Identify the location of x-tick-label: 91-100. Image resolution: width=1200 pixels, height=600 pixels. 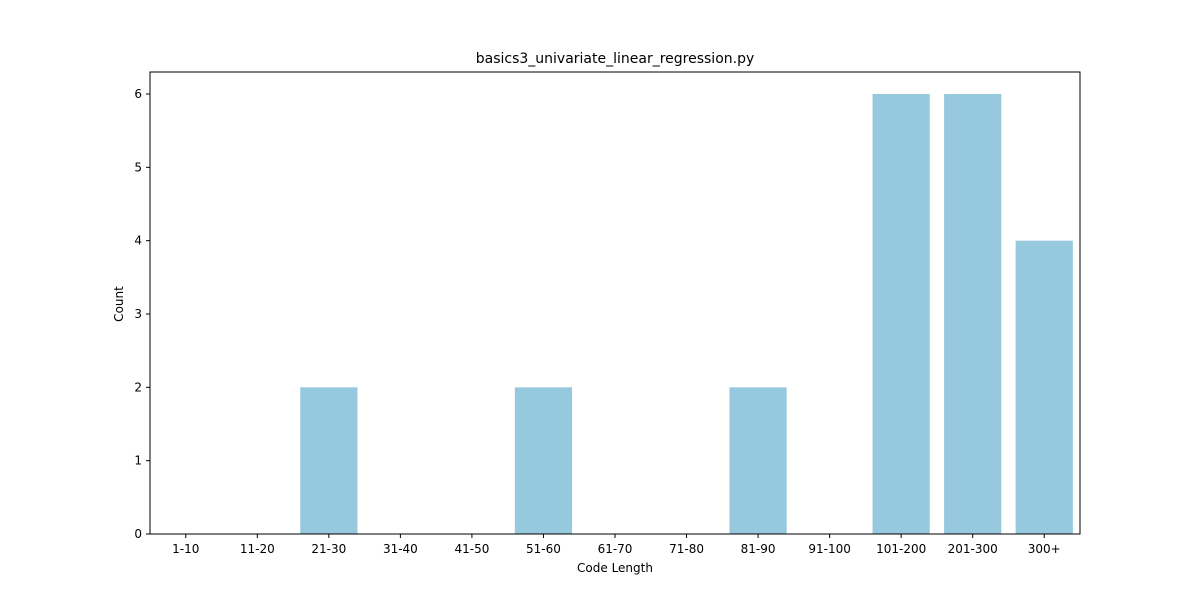
(829, 549).